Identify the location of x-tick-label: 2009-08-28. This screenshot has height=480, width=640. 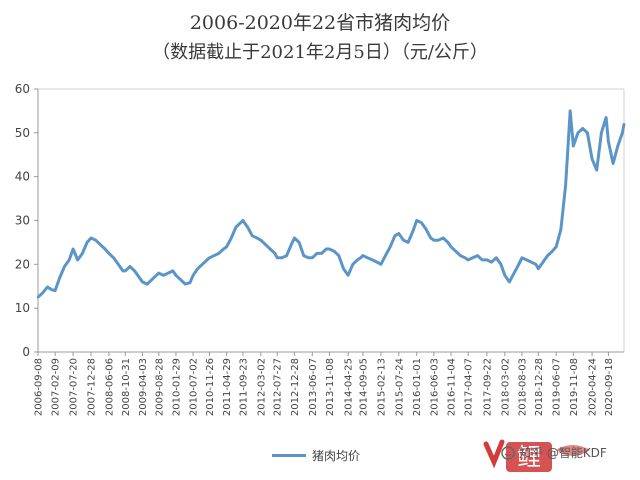
(159, 387).